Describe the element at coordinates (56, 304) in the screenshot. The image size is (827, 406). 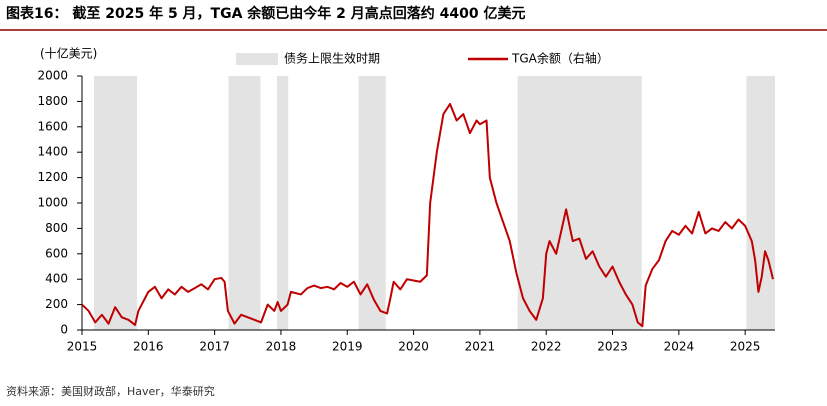
I see `y-tick-label: 200` at that location.